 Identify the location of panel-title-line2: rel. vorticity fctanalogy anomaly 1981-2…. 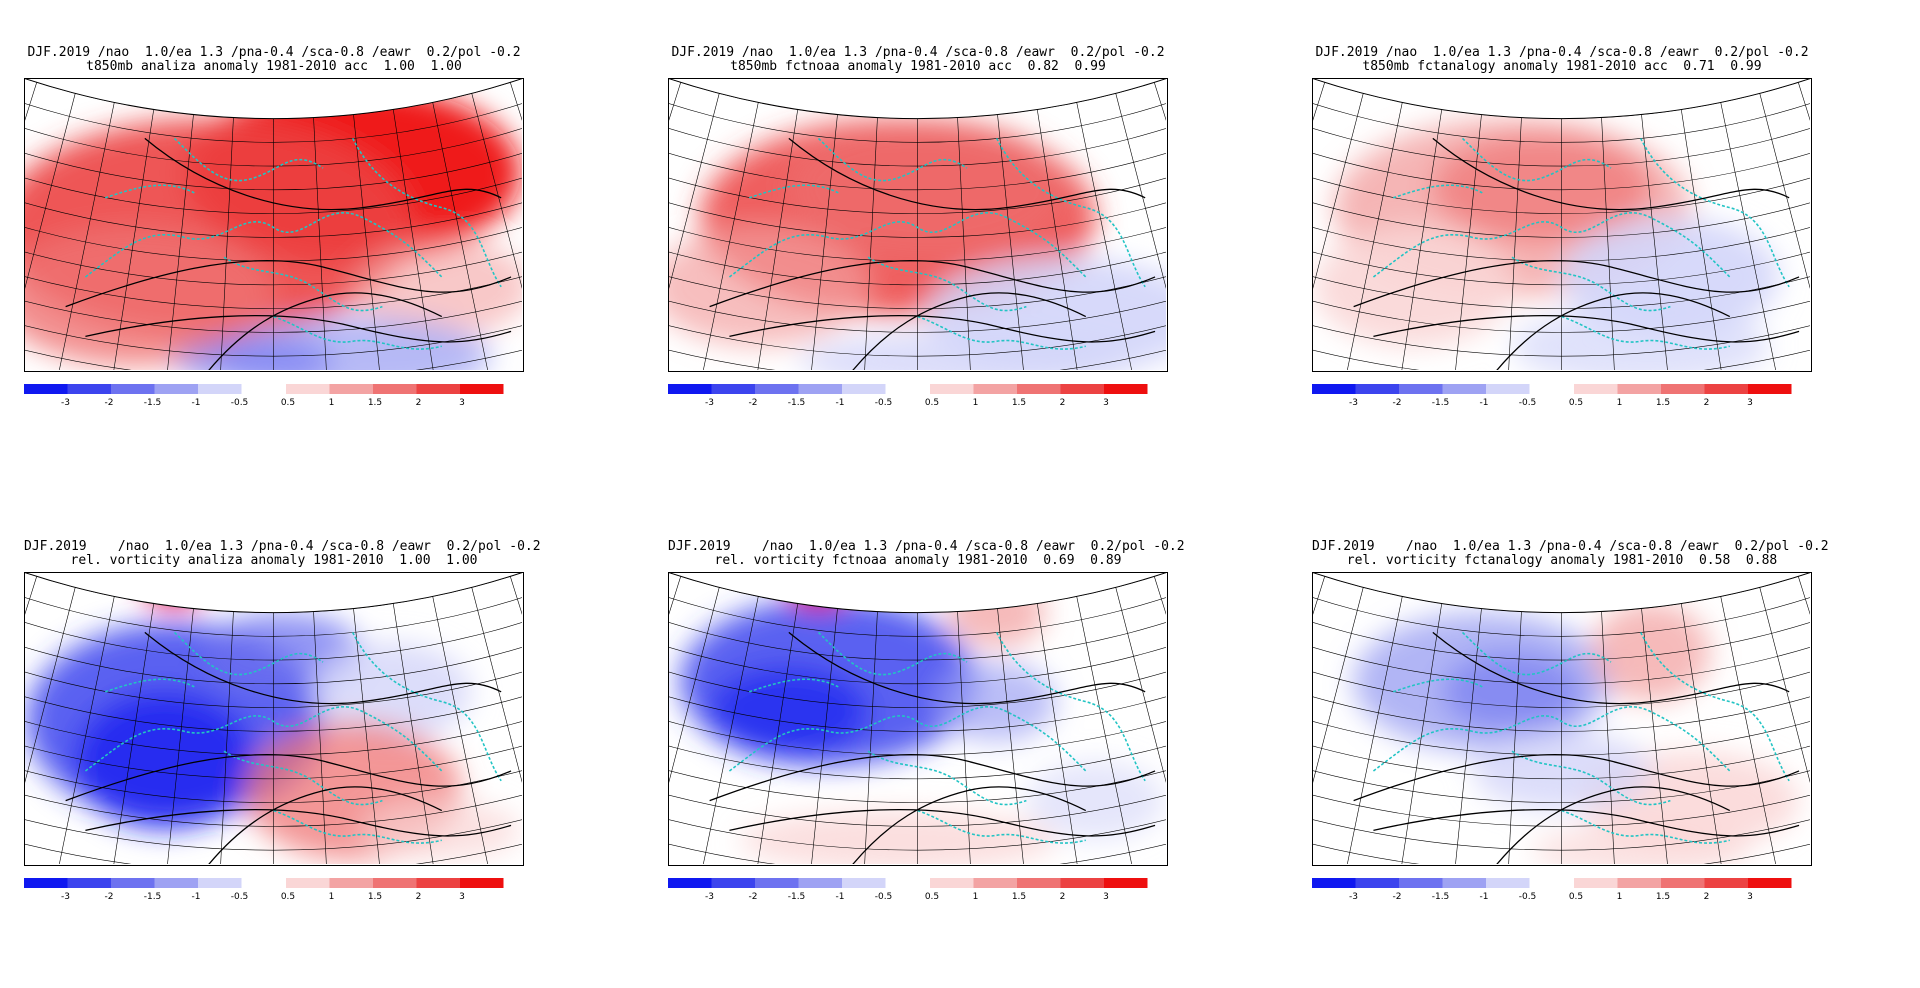
(1562, 560).